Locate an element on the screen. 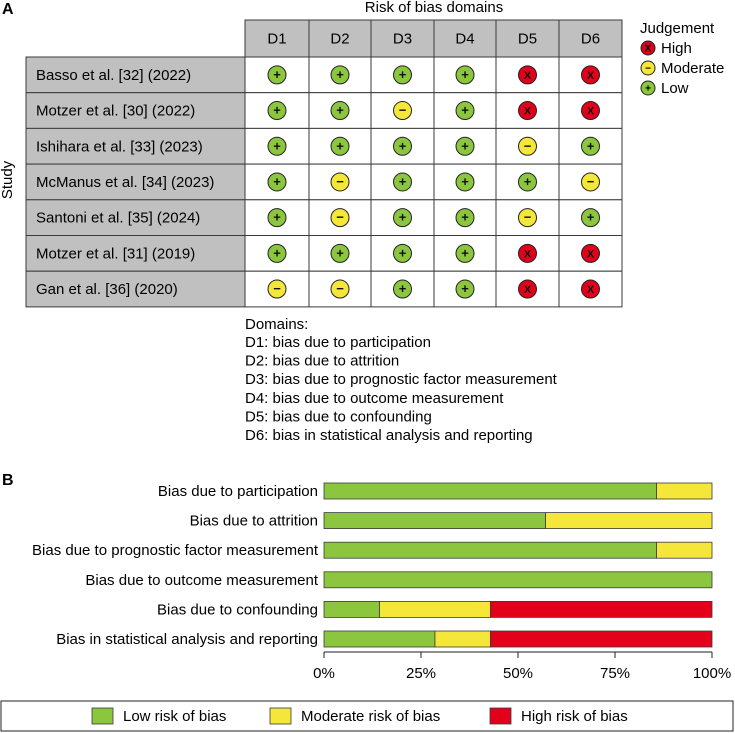 This screenshot has height=733, width=735. domain-header-label: D4 is located at coordinates (464, 39).